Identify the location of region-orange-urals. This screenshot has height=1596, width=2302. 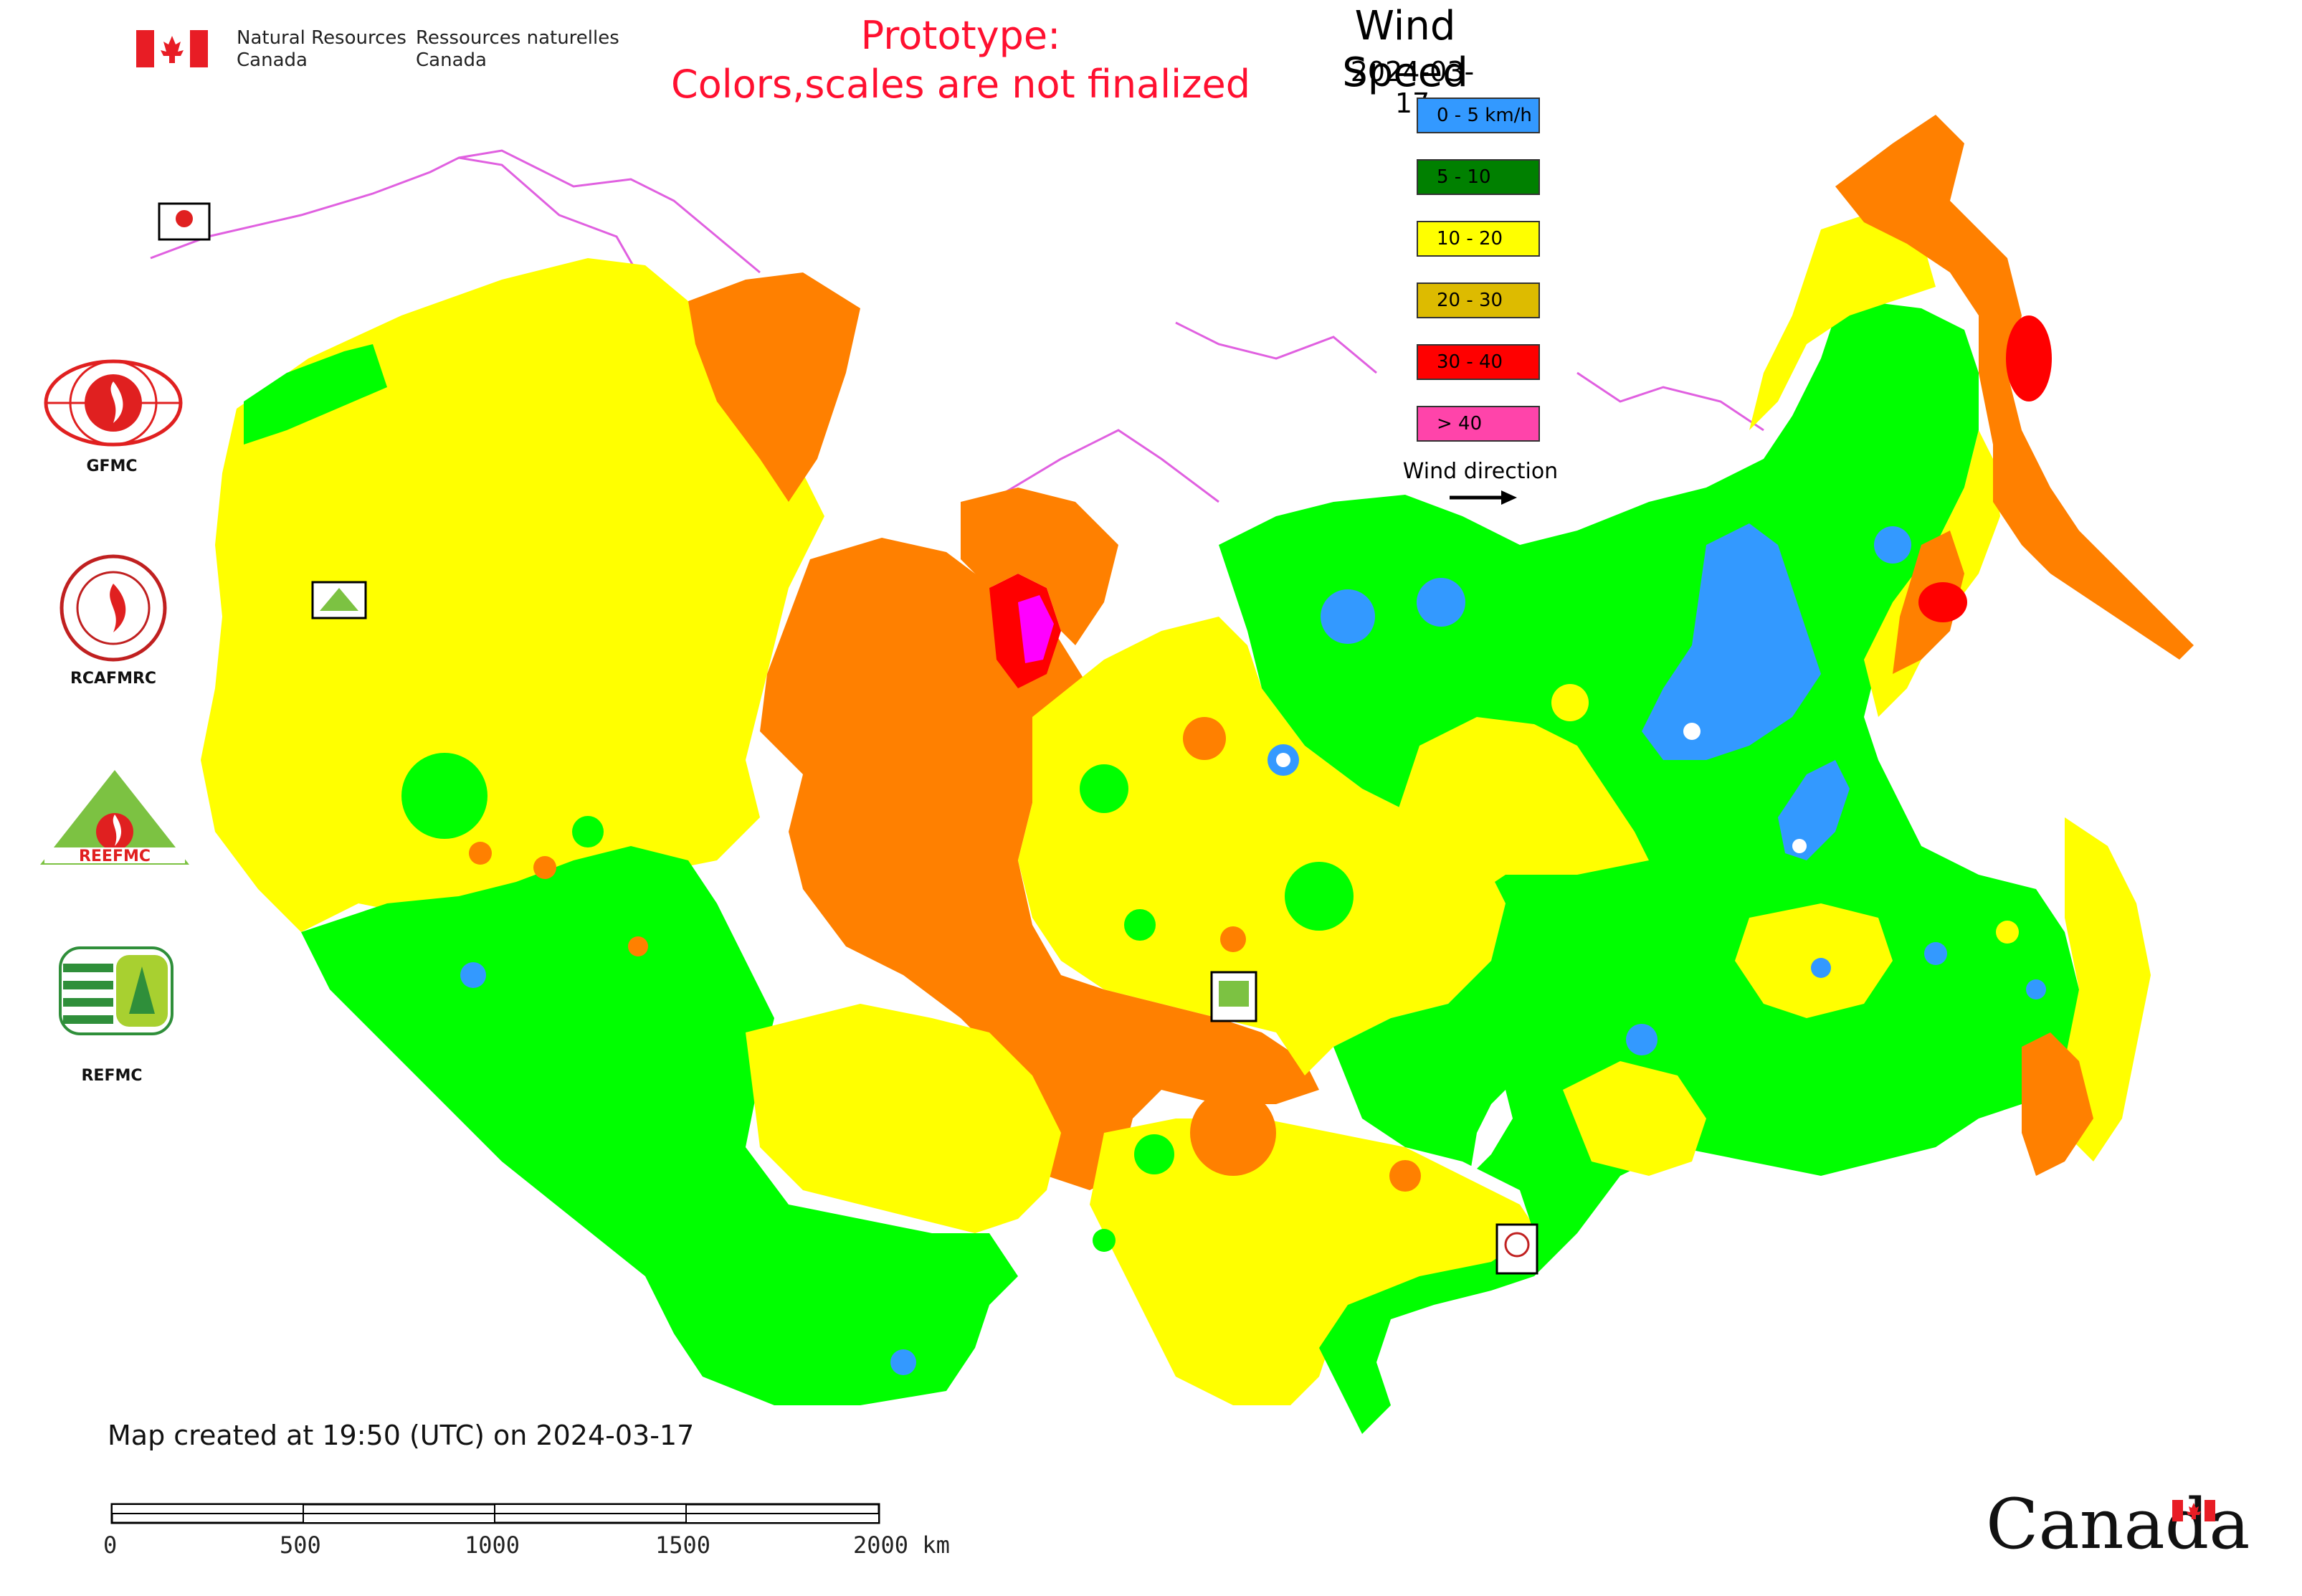
(1039, 864).